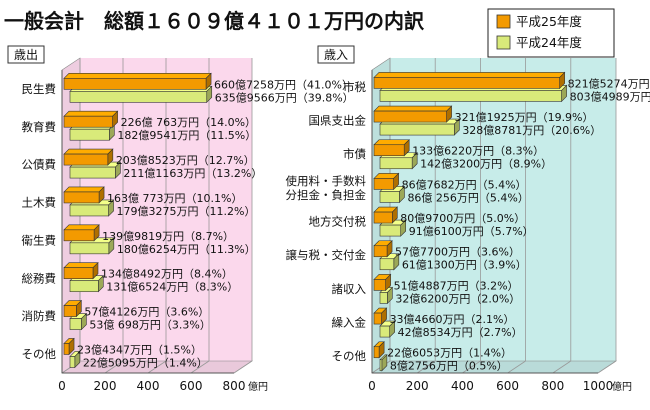 The height and width of the screenshot is (410, 650). I want to click on data-label-2013: 660億7258万円（41.0%）, so click(283, 84).